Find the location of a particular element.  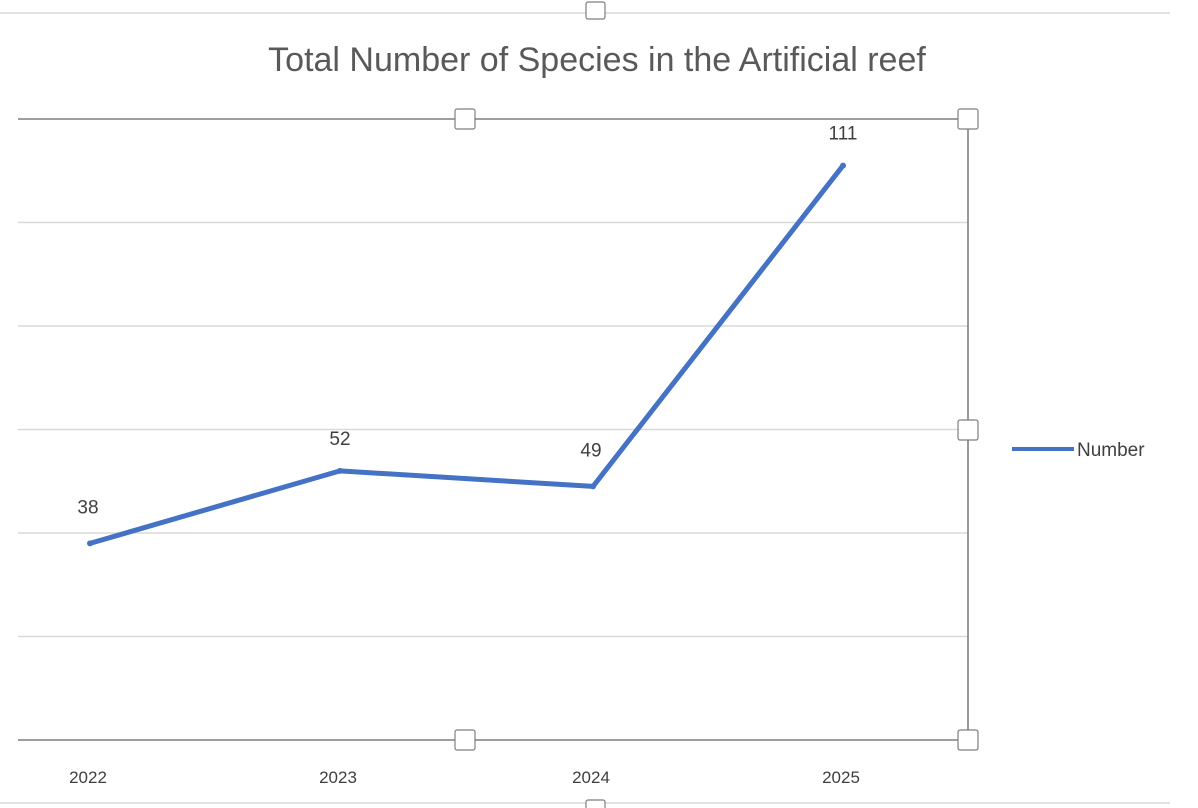

data-label-2023: 52 is located at coordinates (339, 439).